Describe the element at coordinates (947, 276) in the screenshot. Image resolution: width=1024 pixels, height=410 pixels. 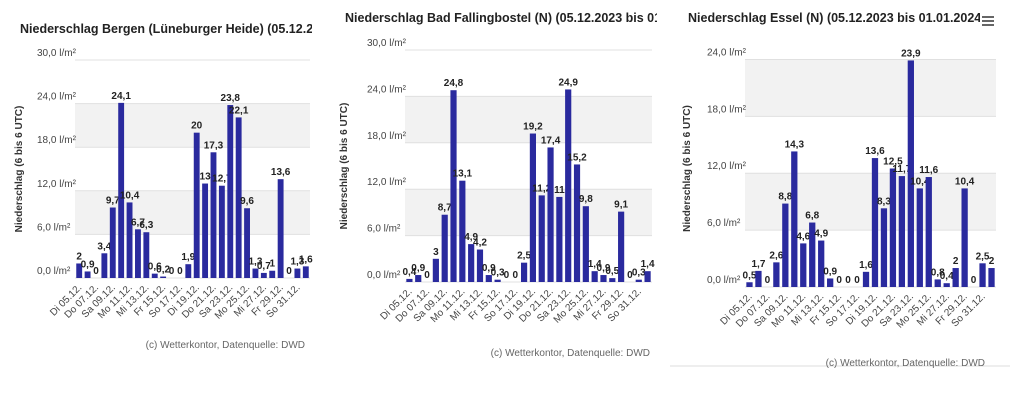
I see `data-label: 0,4` at that location.